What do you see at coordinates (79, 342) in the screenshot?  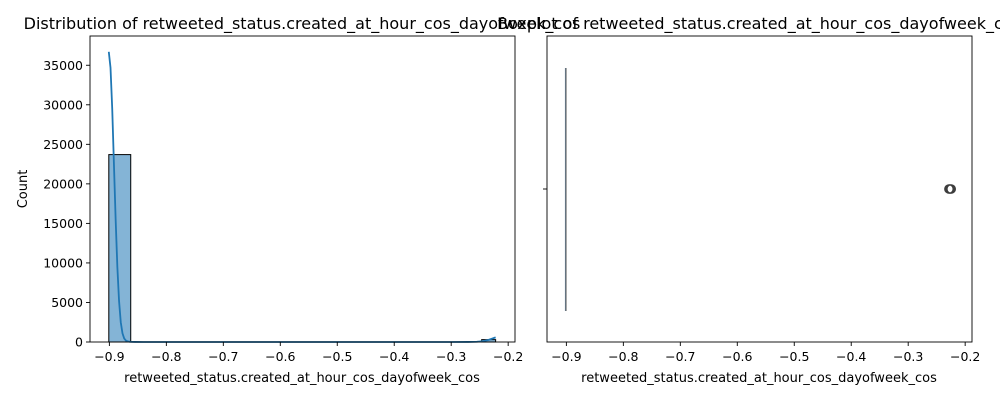 I see `y-tick-label: 0` at bounding box center [79, 342].